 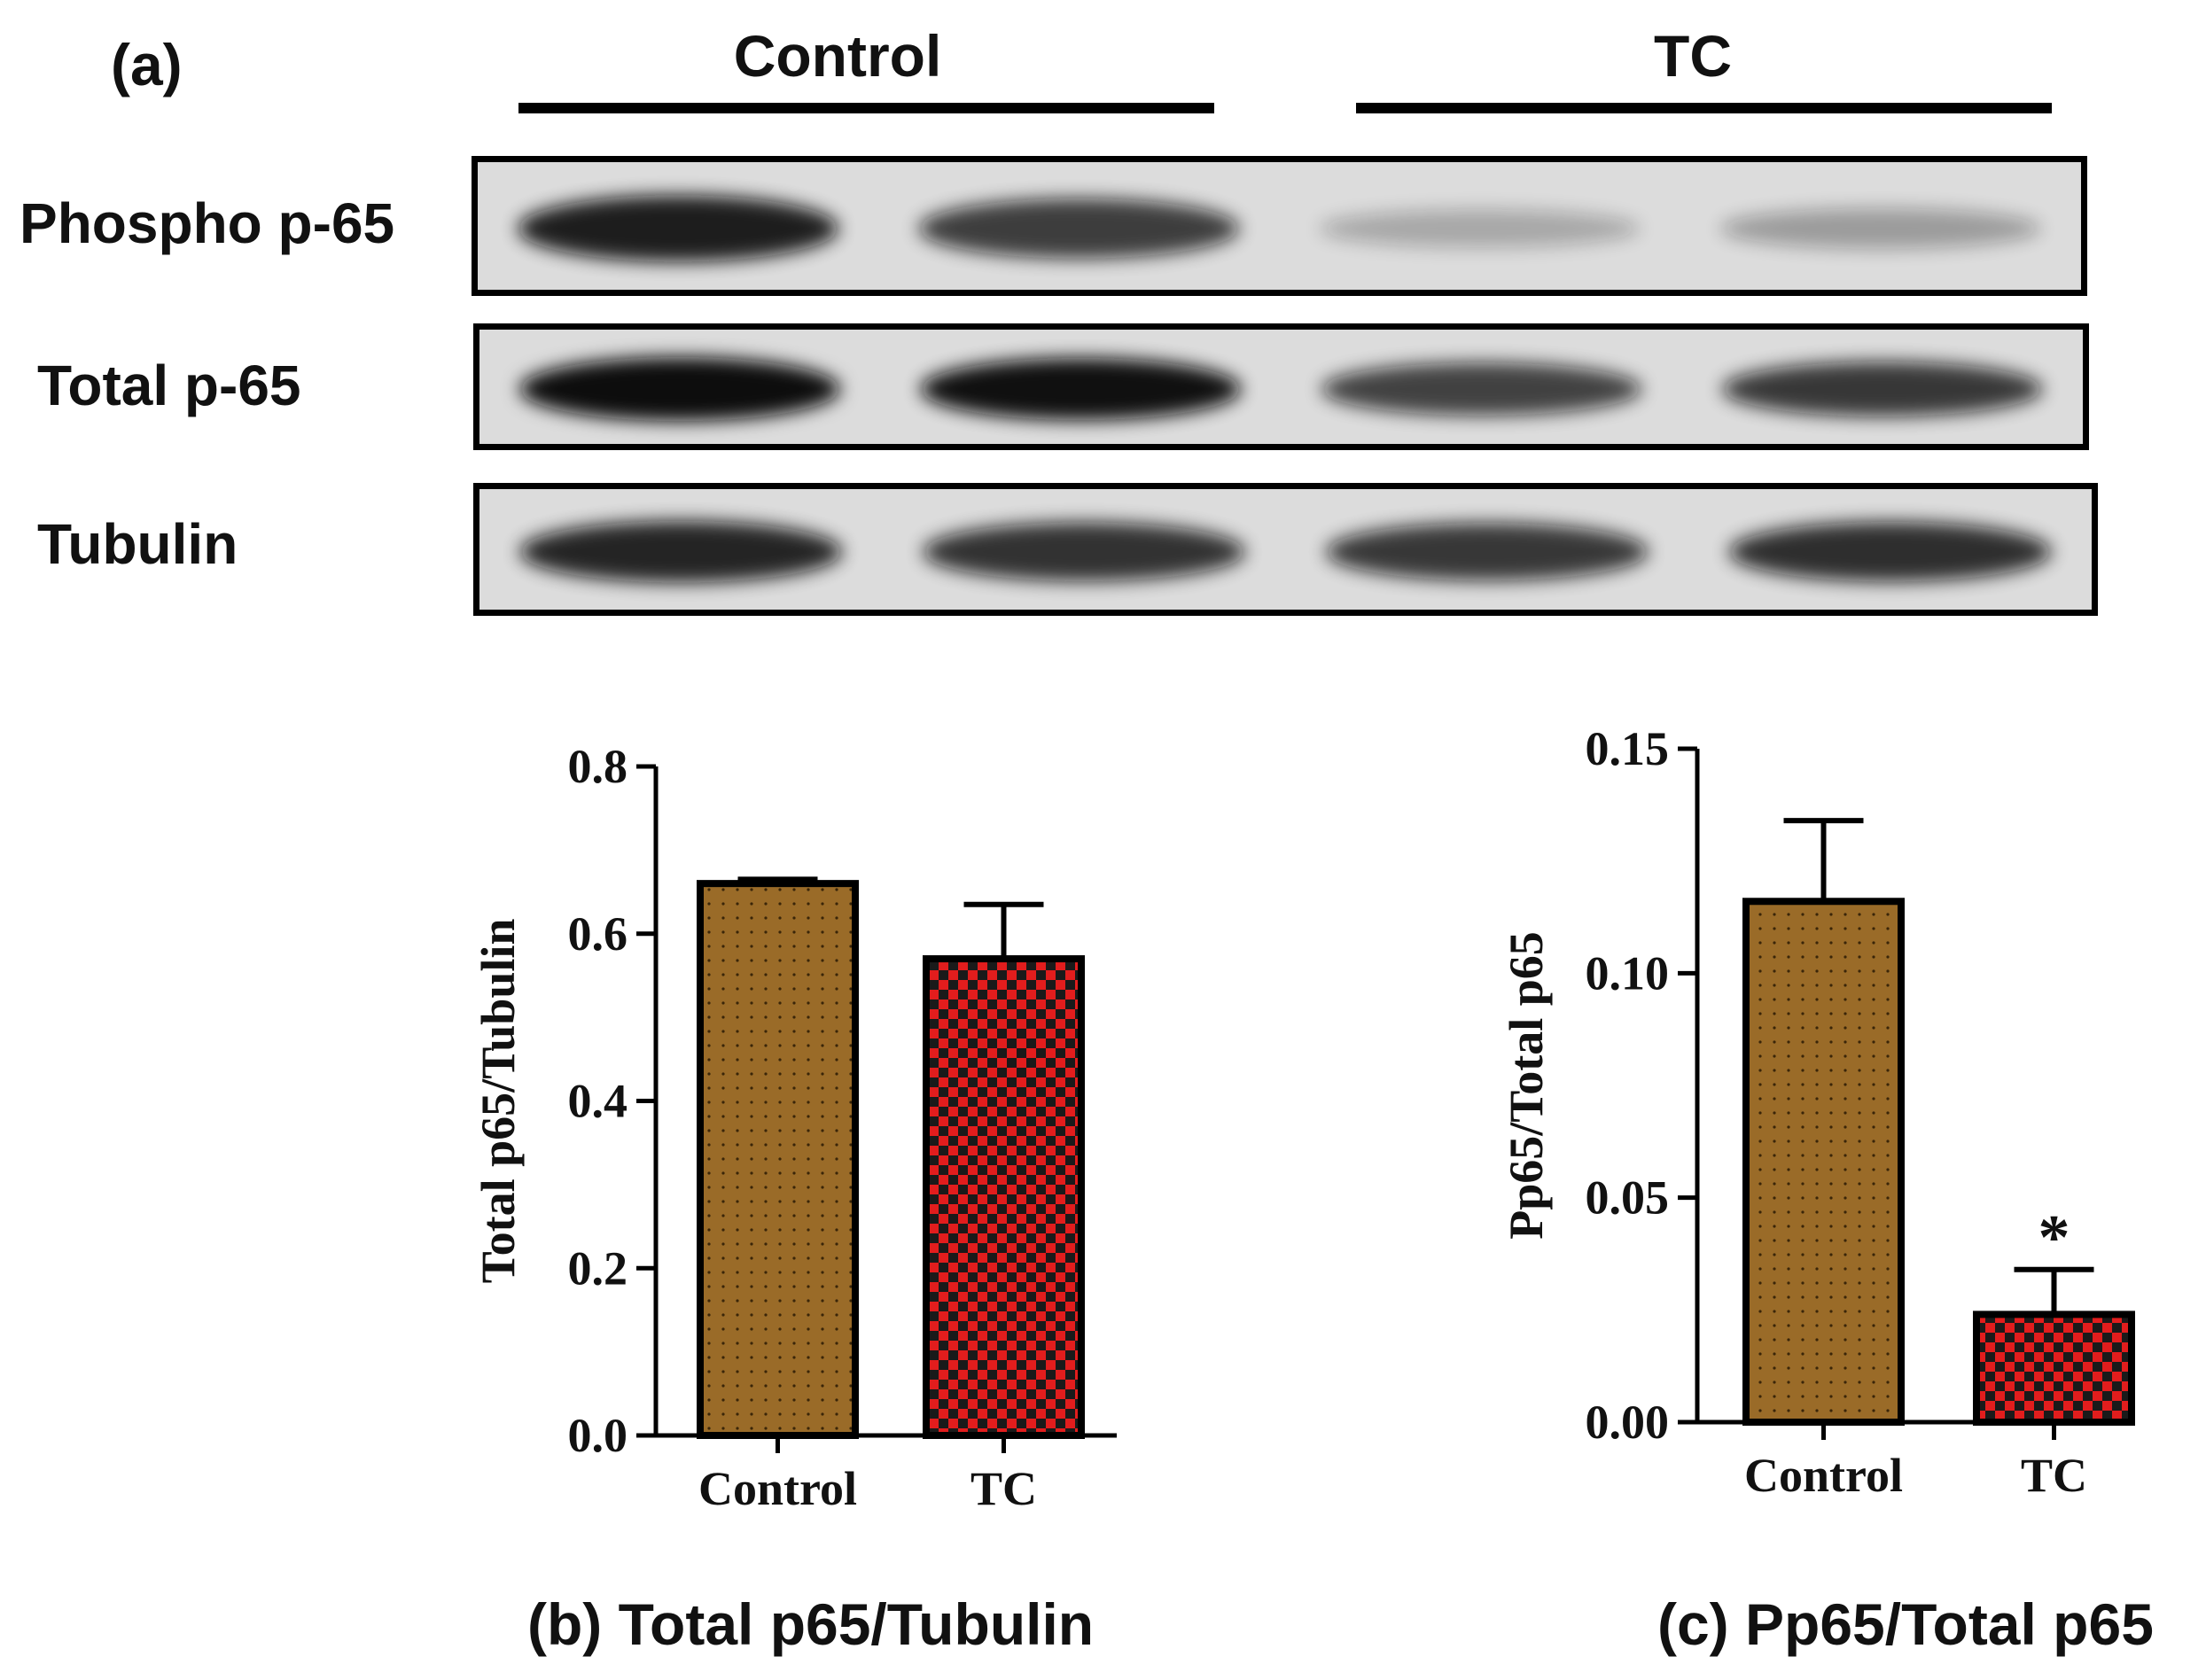 What do you see at coordinates (169, 385) in the screenshot?
I see `row-label-total: Total p-65` at bounding box center [169, 385].